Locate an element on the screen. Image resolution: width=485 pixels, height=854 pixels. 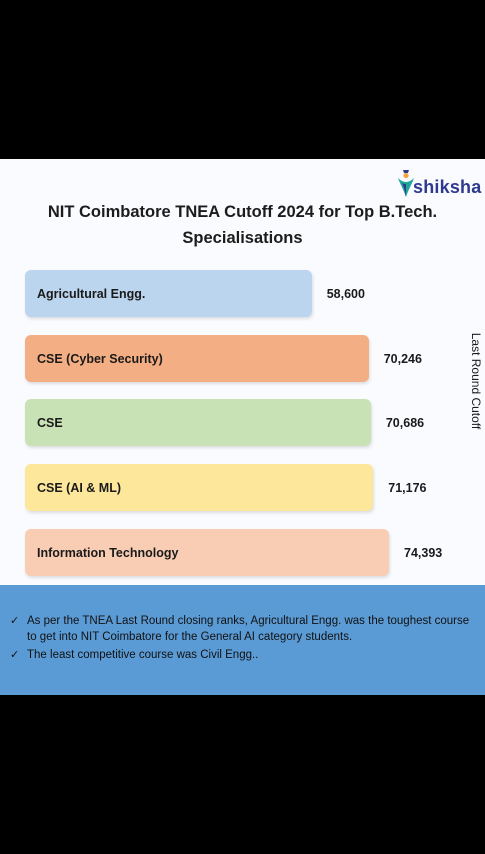
brand-name: shiksha is located at coordinates (447, 187).